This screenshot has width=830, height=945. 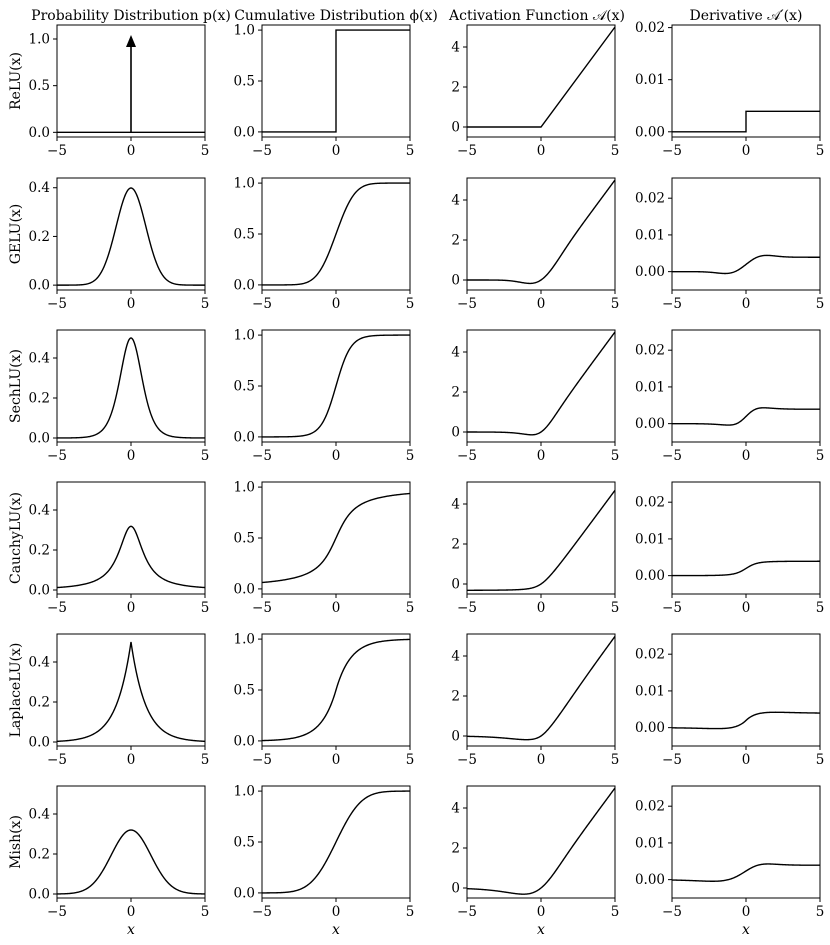 What do you see at coordinates (336, 690) in the screenshot?
I see `series-line-laplace-cdf` at bounding box center [336, 690].